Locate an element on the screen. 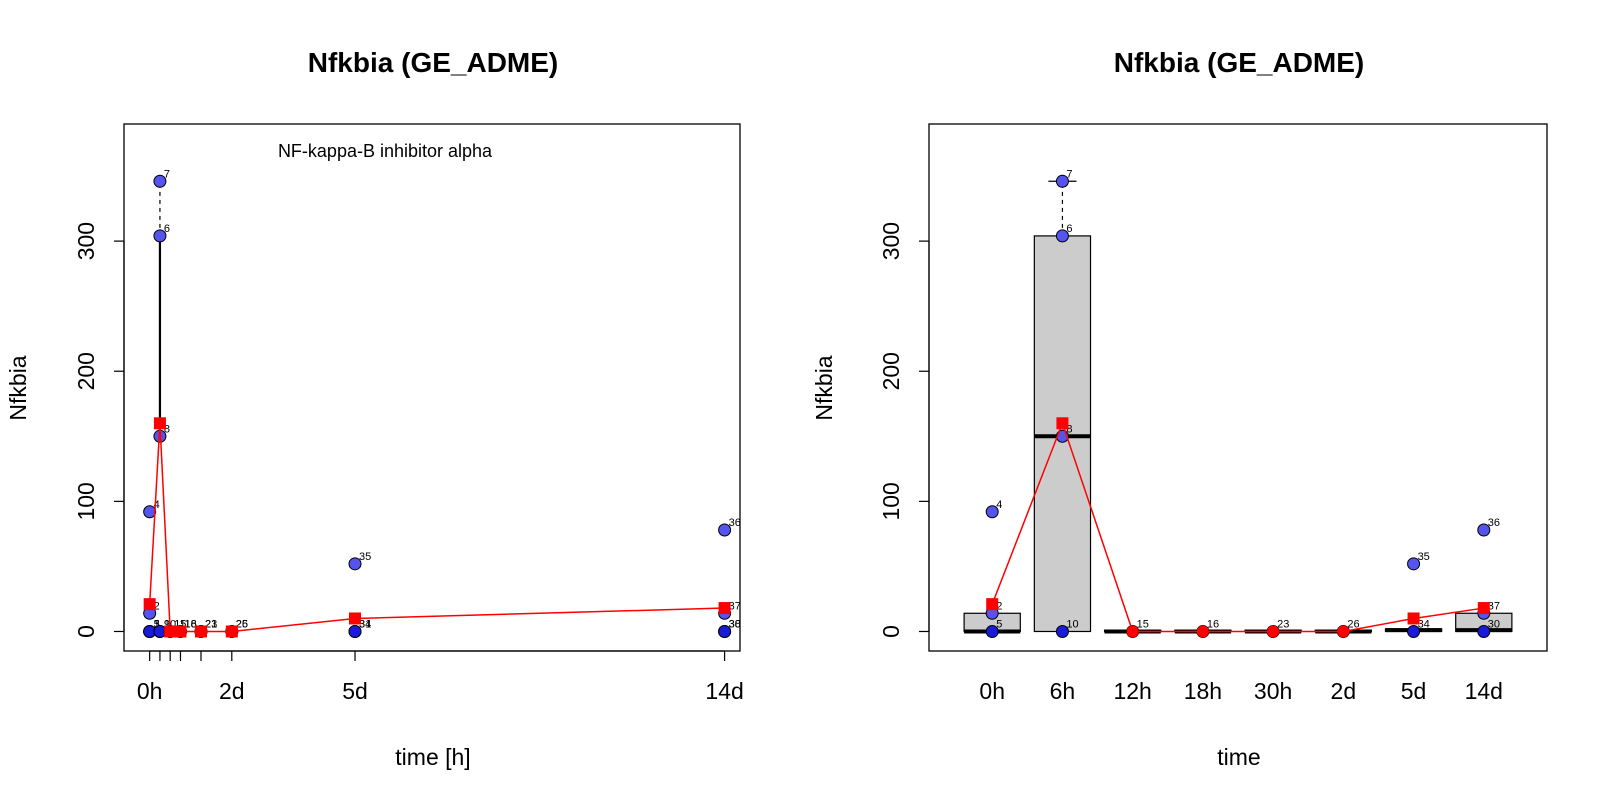 The height and width of the screenshot is (800, 1600). x-tick-label: 18h is located at coordinates (1203, 691).